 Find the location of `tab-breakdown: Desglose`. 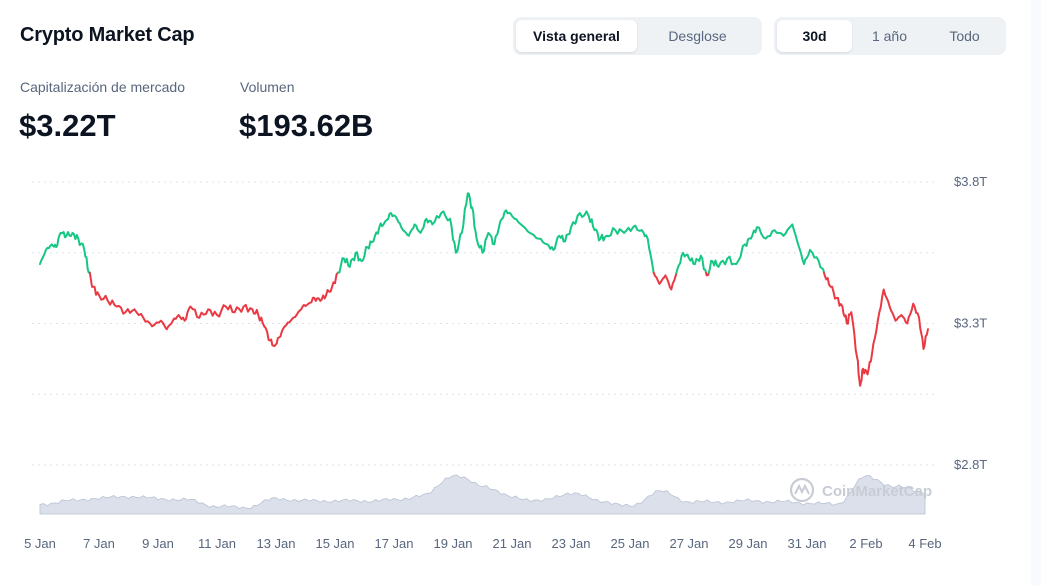

tab-breakdown: Desglose is located at coordinates (697, 36).